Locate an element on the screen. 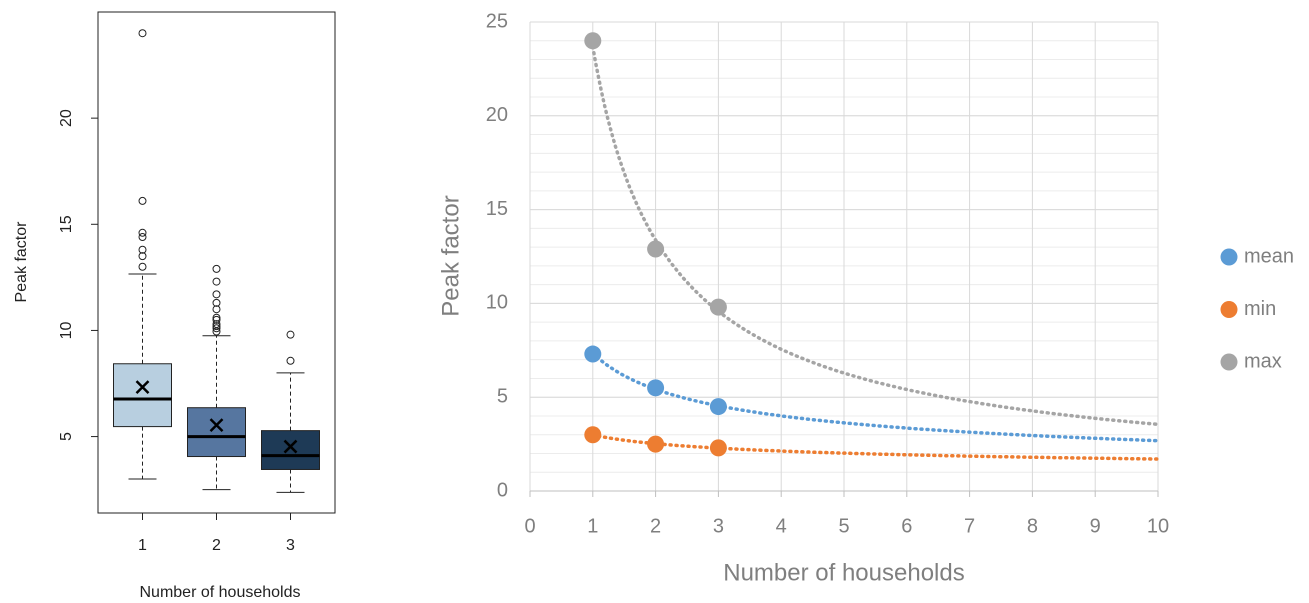 The height and width of the screenshot is (603, 1309). x-tick-label: 0 is located at coordinates (529, 526).